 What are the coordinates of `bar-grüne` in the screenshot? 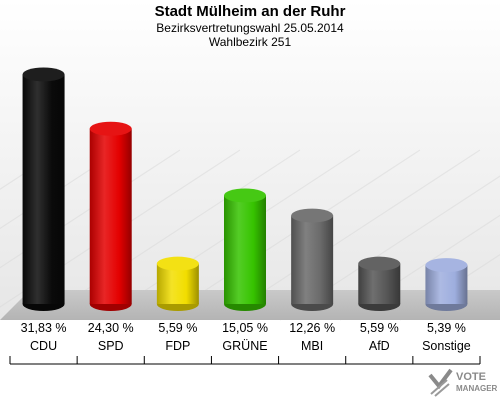 It's located at (245, 249).